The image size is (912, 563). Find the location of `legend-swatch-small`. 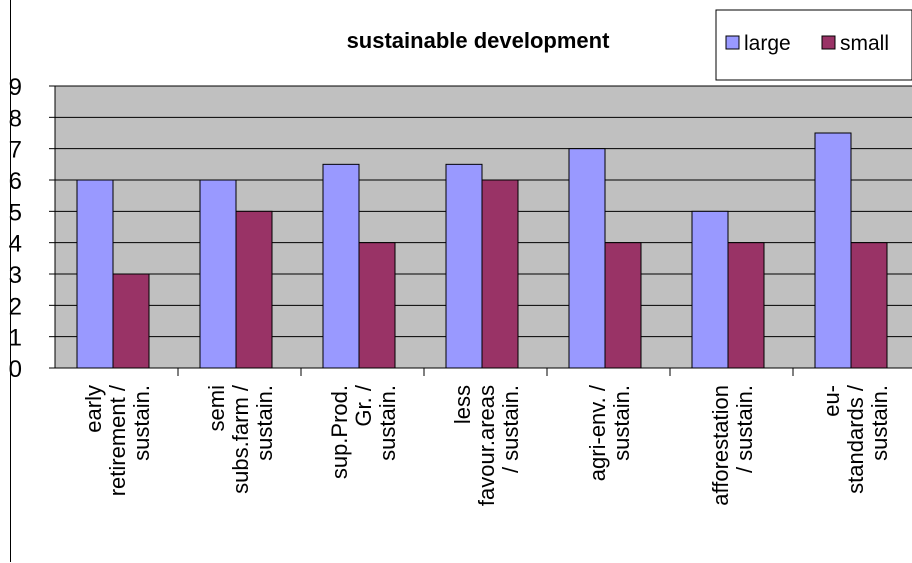

legend-swatch-small is located at coordinates (828, 42).